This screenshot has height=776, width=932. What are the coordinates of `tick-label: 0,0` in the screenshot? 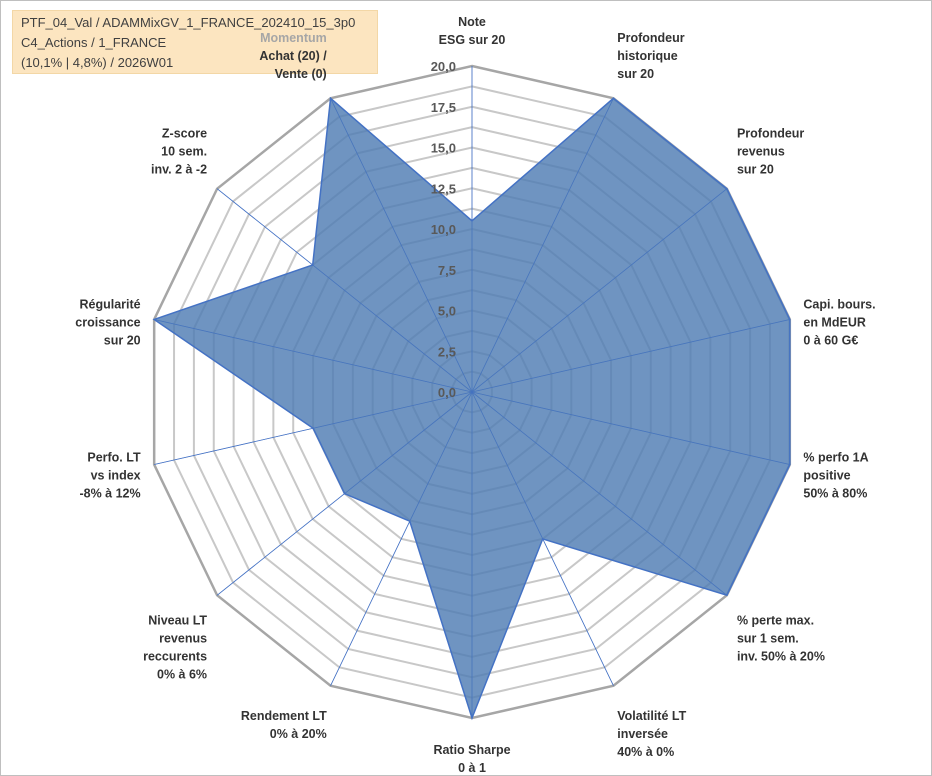 It's located at (447, 392).